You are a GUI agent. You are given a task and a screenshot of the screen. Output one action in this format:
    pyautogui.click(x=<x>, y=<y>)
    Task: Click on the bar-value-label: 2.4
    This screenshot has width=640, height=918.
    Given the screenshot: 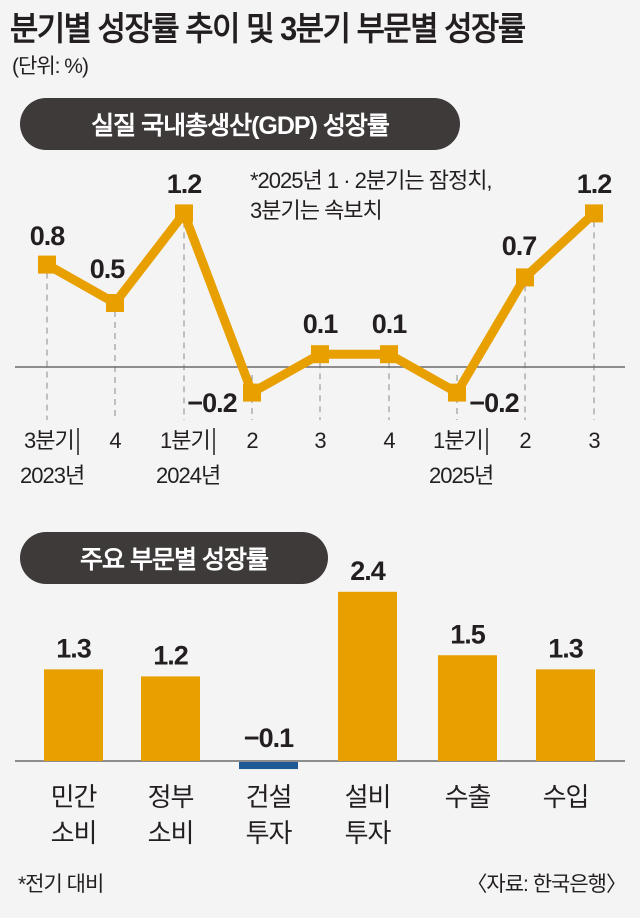 What is the action you would take?
    pyautogui.click(x=368, y=571)
    